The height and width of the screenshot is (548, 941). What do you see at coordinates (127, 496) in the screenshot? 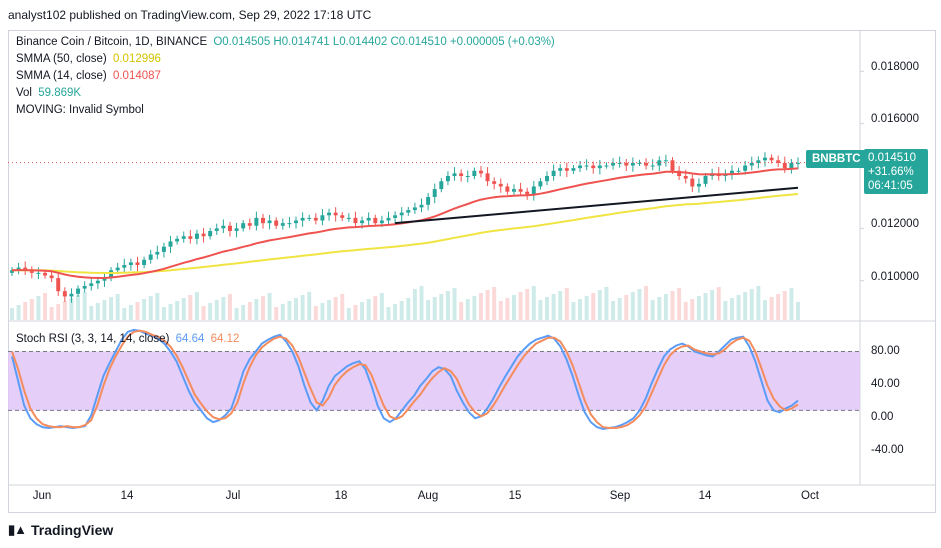
I see `x-tick-label: 14` at bounding box center [127, 496].